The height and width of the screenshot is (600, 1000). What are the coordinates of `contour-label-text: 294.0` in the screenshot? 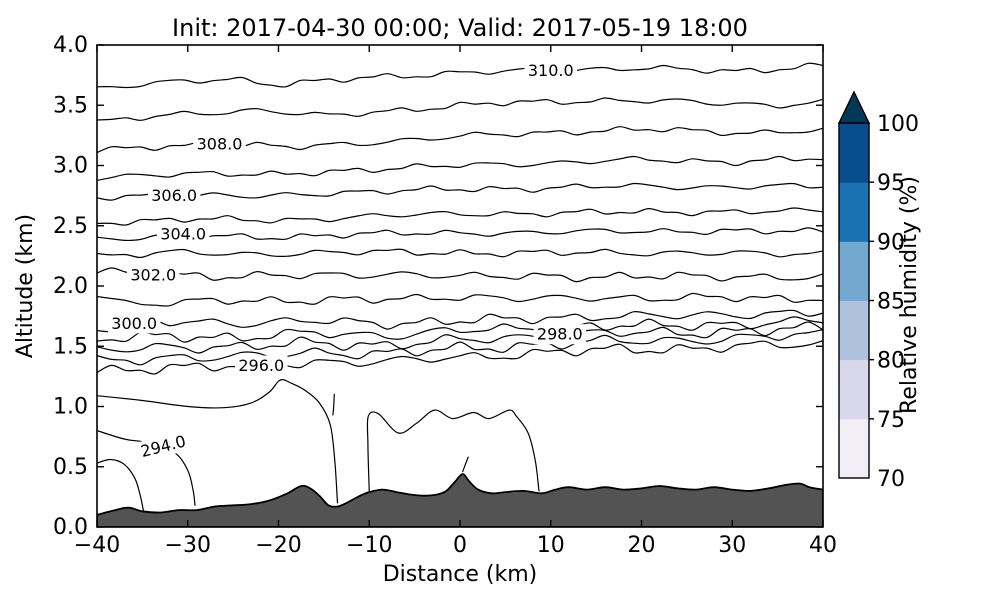 It's located at (163, 447).